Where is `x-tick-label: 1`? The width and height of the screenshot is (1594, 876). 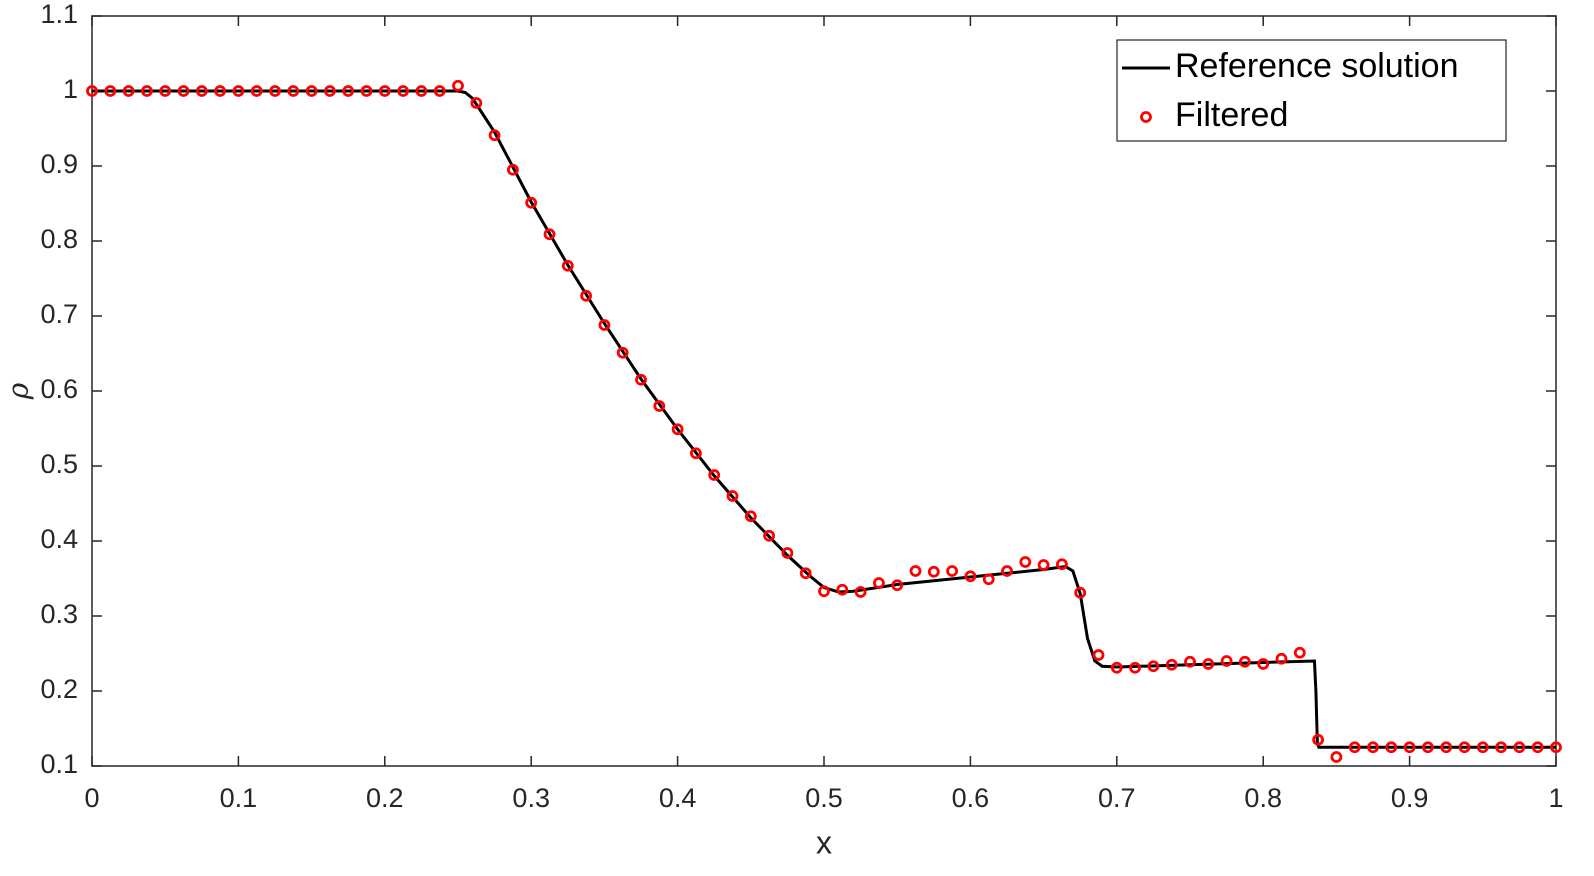
x-tick-label: 1 is located at coordinates (1555, 798).